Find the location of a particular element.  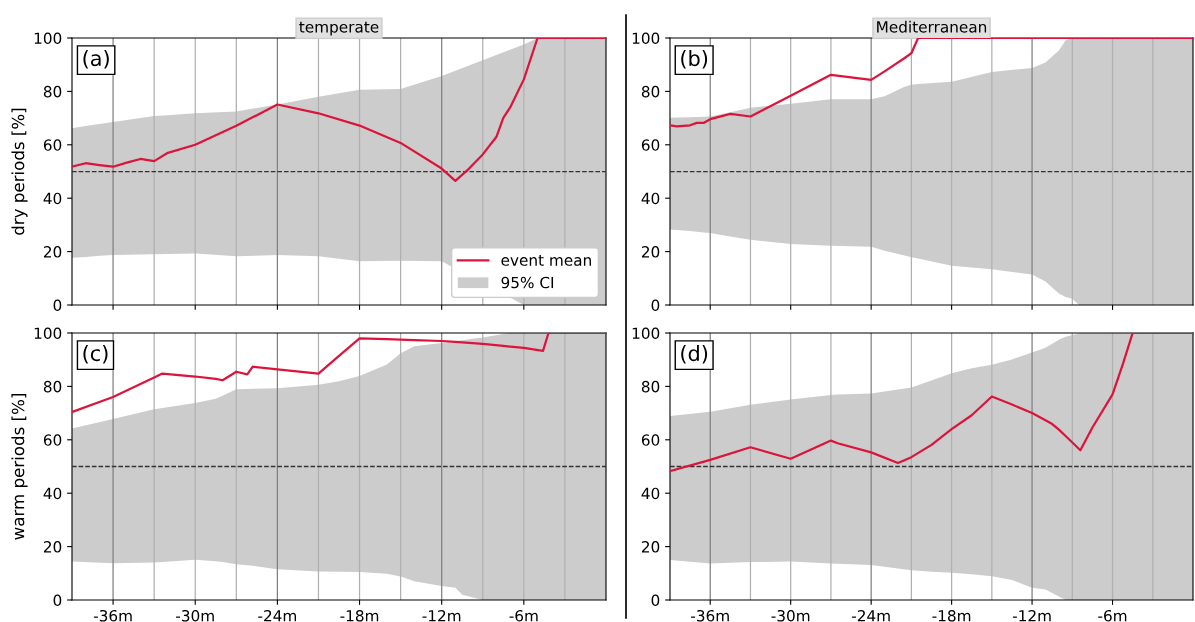

y-axis-title: warm periods [%] is located at coordinates (19, 467).